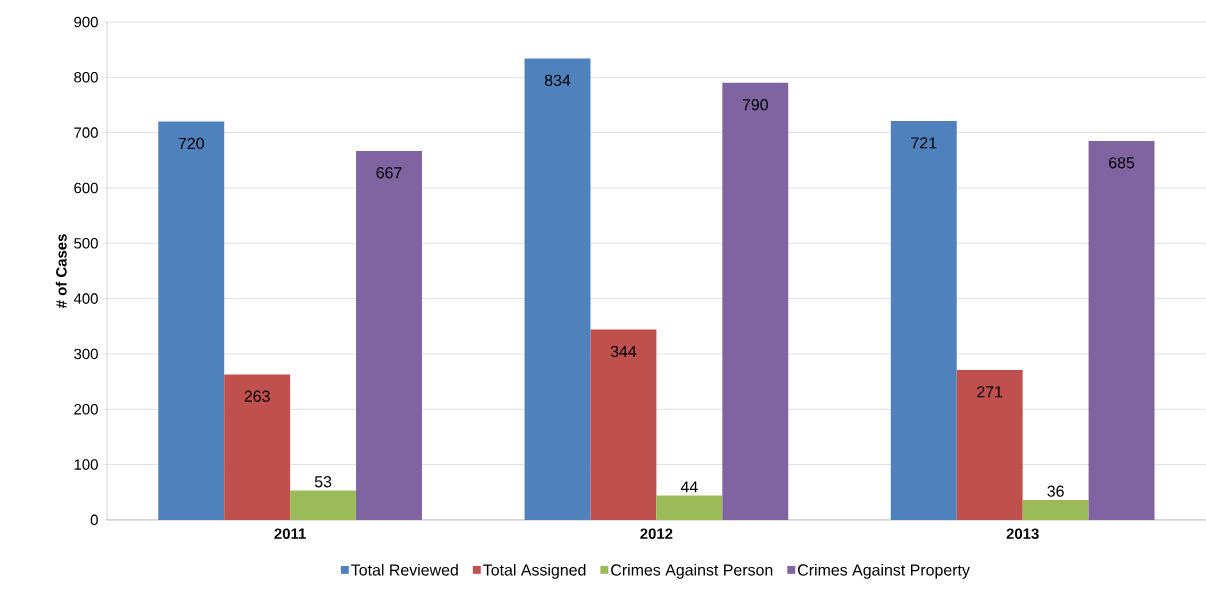 This screenshot has width=1206, height=607. Describe the element at coordinates (389, 173) in the screenshot. I see `data-label: 667` at that location.